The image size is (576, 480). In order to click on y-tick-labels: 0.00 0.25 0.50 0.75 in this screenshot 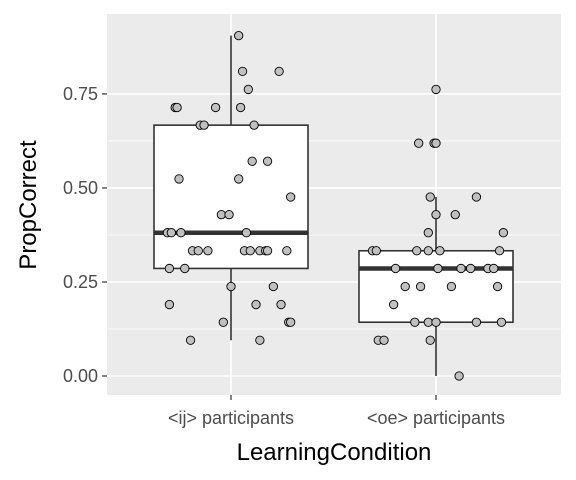, I will do `click(80, 235)`.